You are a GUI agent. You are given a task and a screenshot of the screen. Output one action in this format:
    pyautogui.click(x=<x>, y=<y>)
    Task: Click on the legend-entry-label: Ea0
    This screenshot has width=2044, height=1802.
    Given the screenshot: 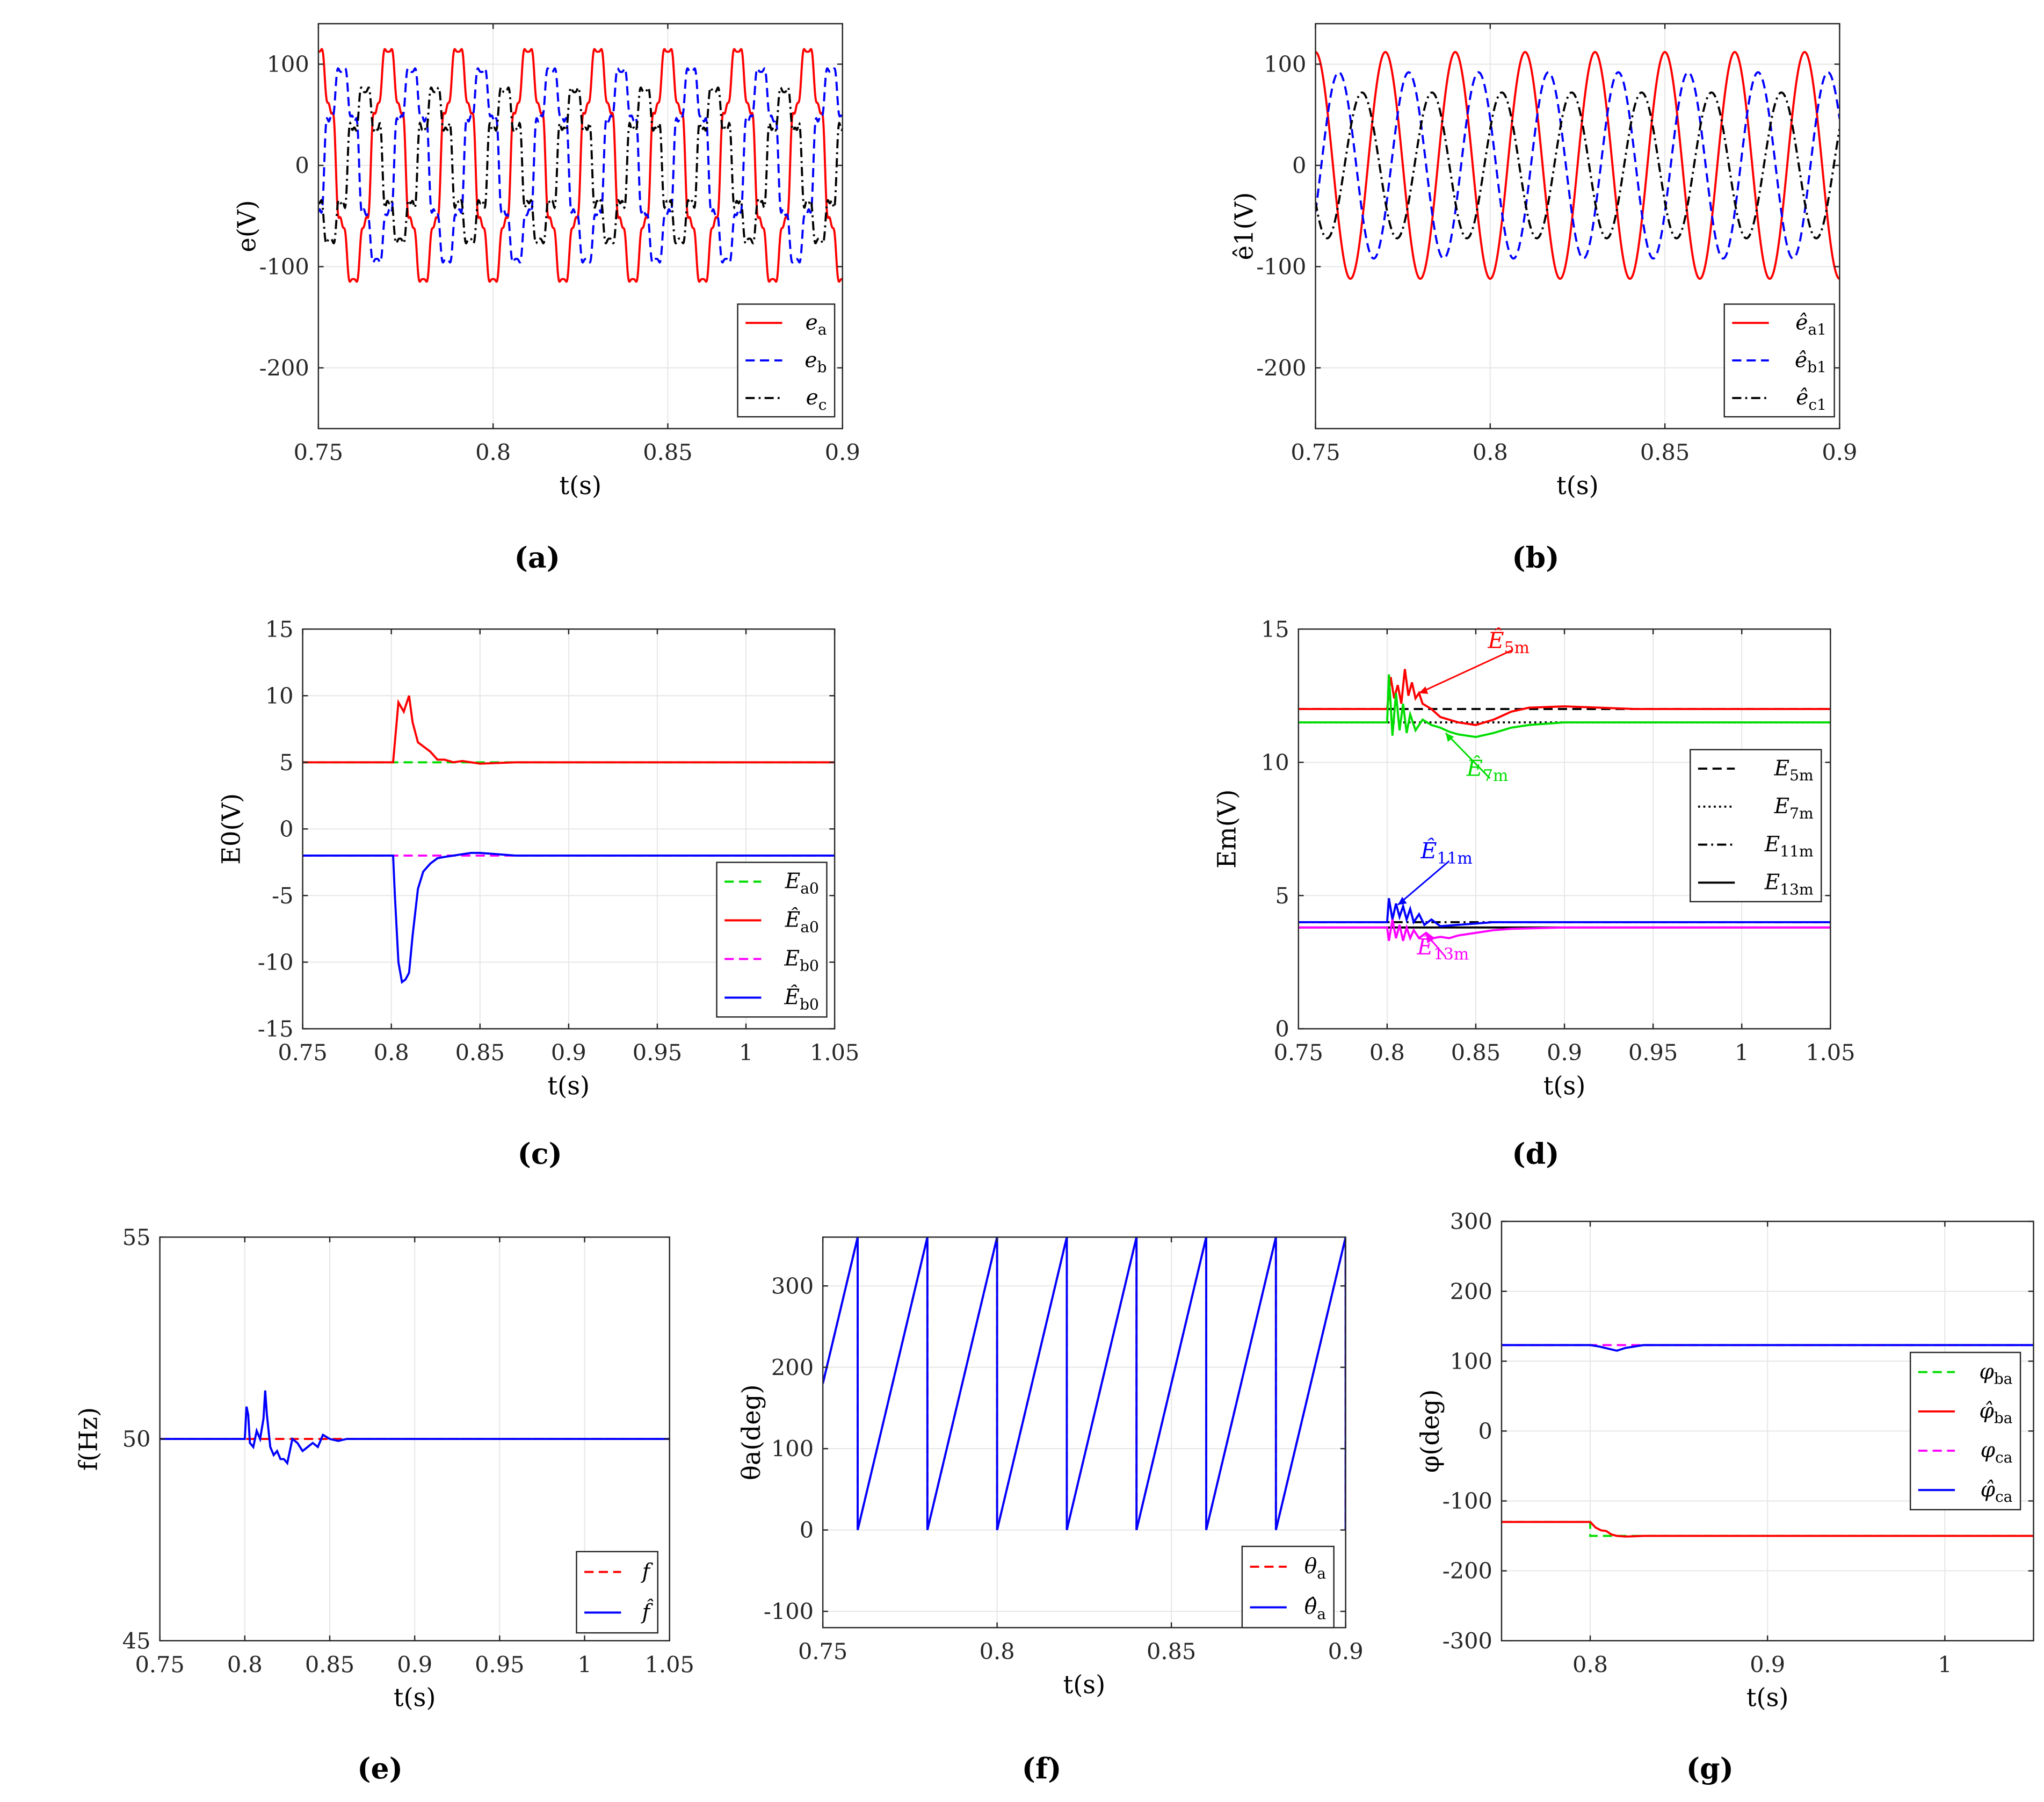 What is the action you would take?
    pyautogui.click(x=802, y=884)
    